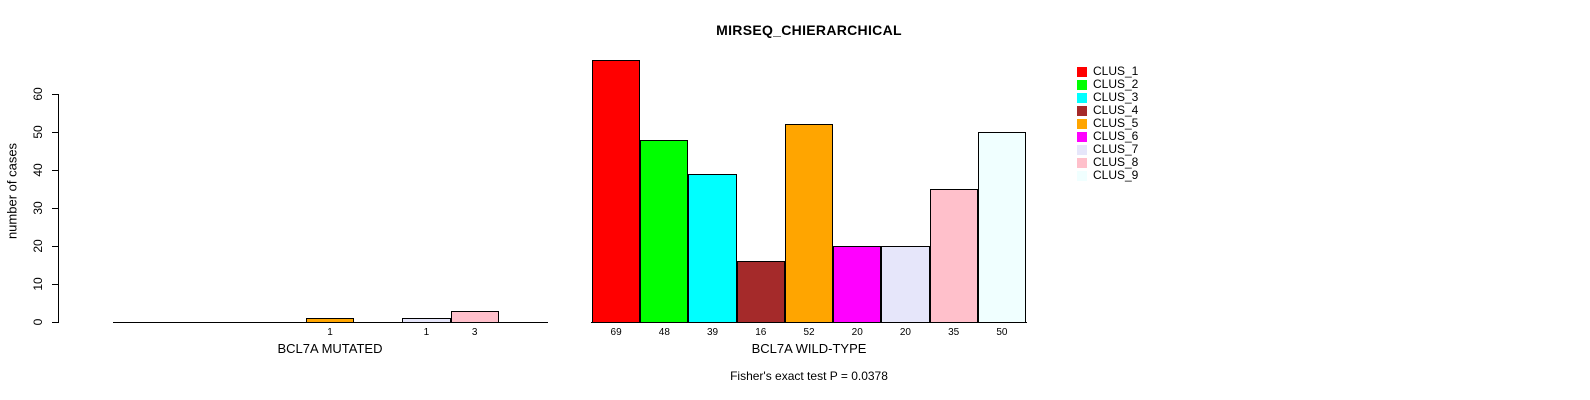  What do you see at coordinates (38, 208) in the screenshot?
I see `y-tick-label-30: 30` at bounding box center [38, 208].